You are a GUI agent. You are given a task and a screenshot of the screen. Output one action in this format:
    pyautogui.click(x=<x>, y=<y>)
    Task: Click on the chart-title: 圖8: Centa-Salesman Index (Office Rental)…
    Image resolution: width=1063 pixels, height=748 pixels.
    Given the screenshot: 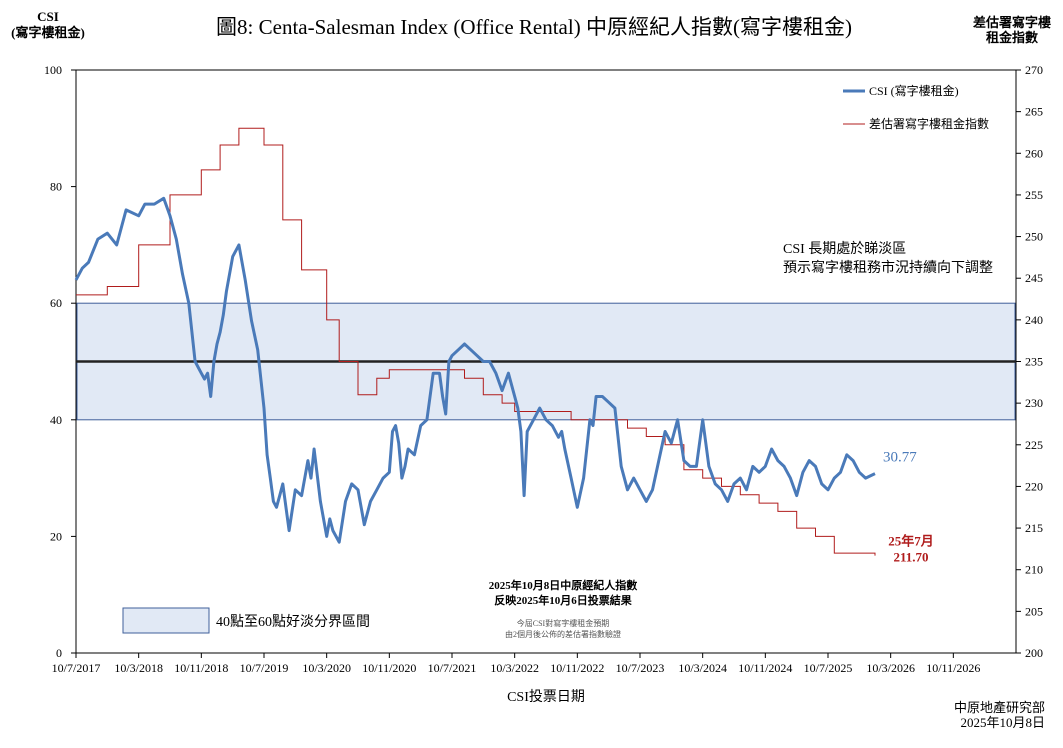 What is the action you would take?
    pyautogui.click(x=534, y=27)
    